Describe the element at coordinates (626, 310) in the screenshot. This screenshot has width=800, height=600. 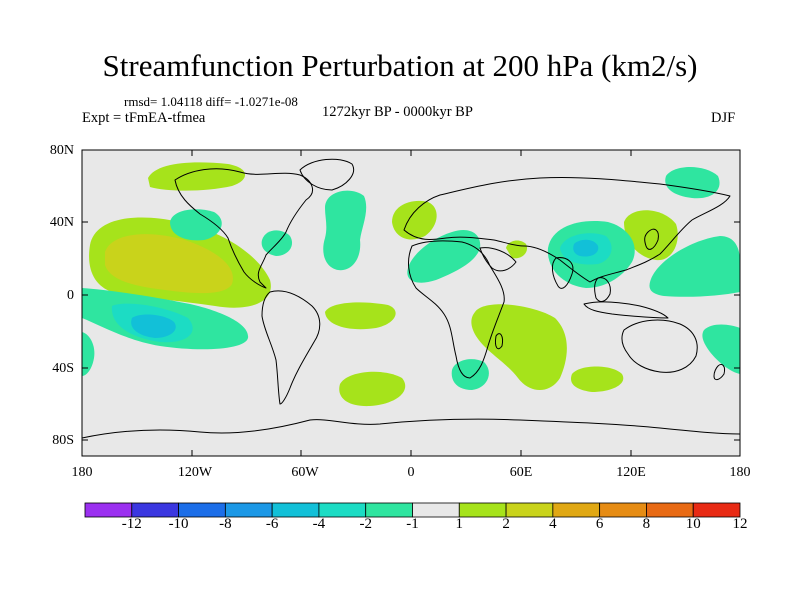
I see `coast-indonesia` at that location.